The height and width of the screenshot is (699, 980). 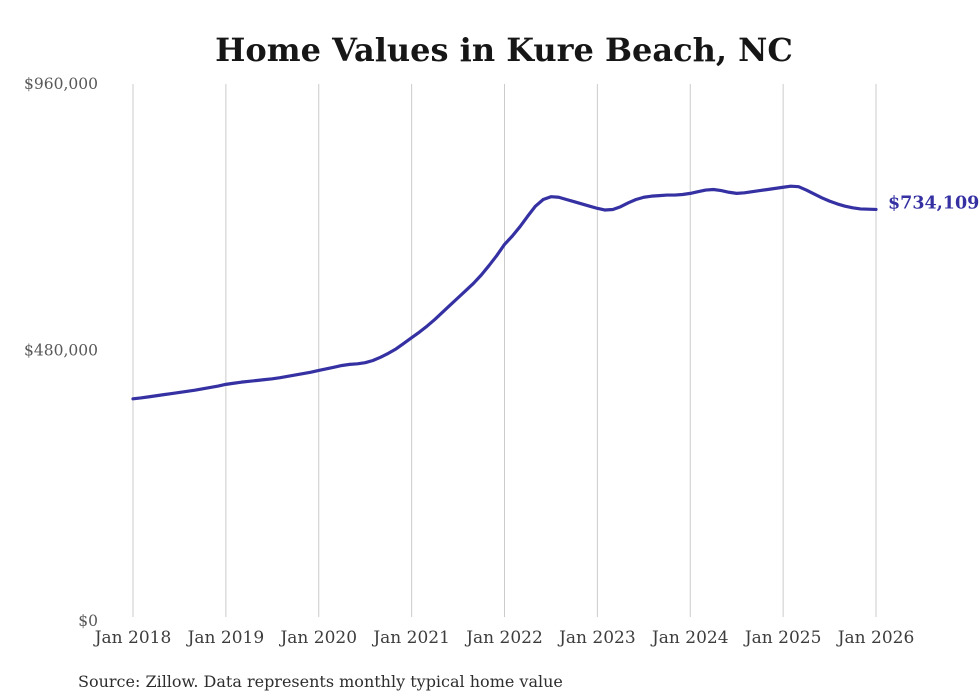 I want to click on y-axis-tick-labels: $960,000 $480,000 $0, so click(x=61, y=352).